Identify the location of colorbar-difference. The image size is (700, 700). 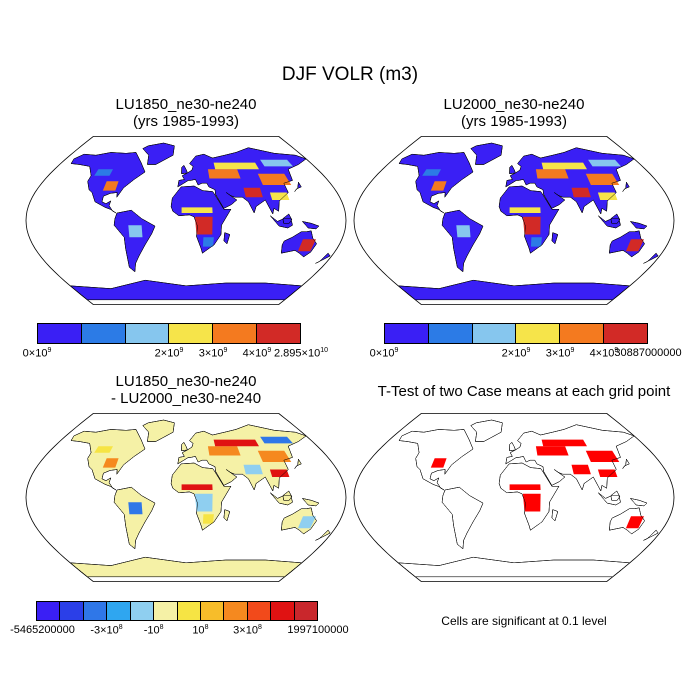
(177, 611).